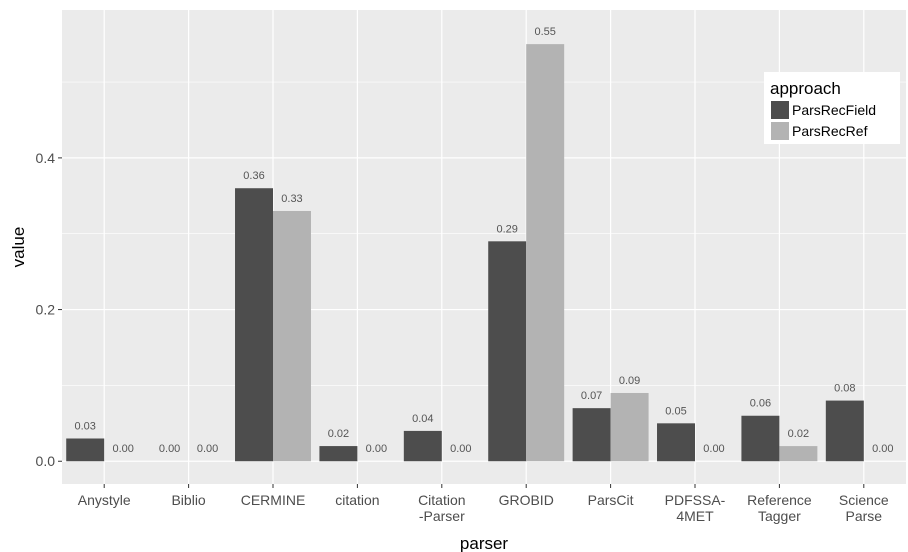 This screenshot has height=552, width=908. I want to click on x-tick-label-line: Tagger, so click(779, 516).